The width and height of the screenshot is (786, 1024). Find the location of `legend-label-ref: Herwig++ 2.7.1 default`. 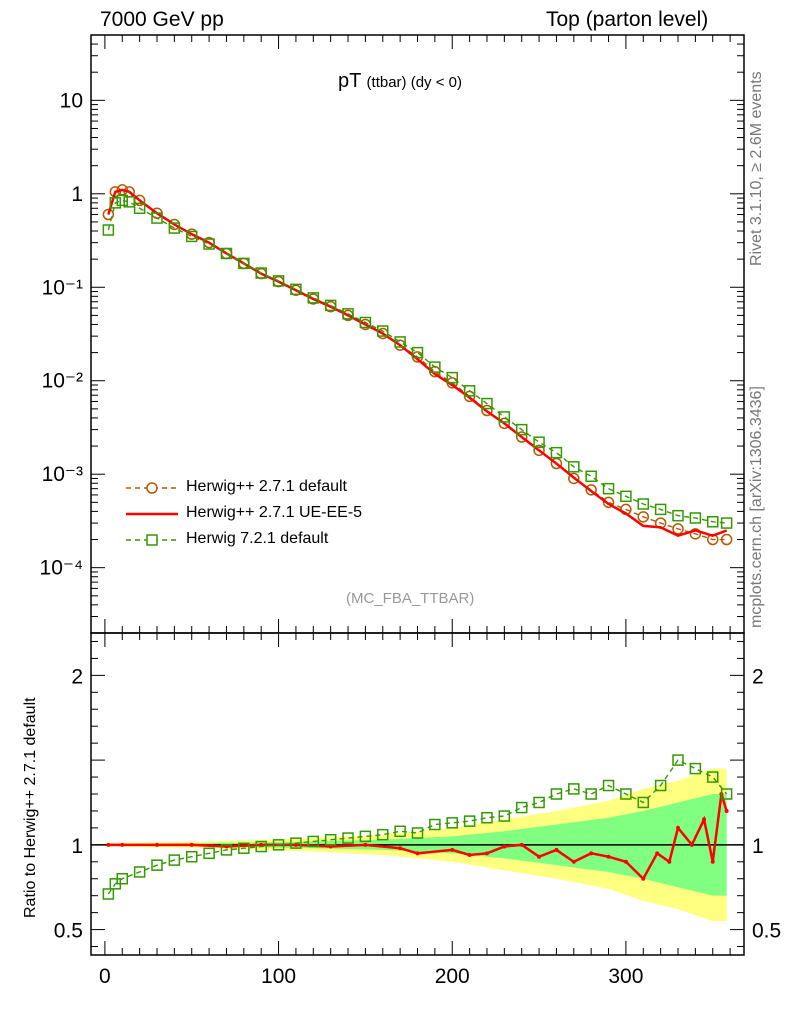

legend-label-ref: Herwig++ 2.7.1 default is located at coordinates (266, 486).